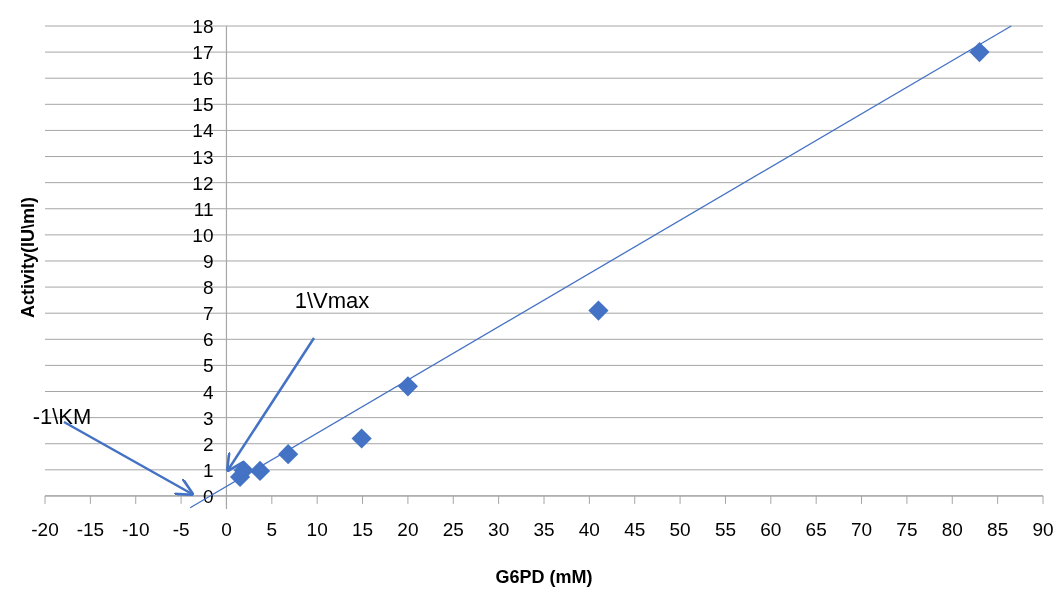 The width and height of the screenshot is (1054, 595). What do you see at coordinates (952, 529) in the screenshot?
I see `x-tick-label: 80` at bounding box center [952, 529].